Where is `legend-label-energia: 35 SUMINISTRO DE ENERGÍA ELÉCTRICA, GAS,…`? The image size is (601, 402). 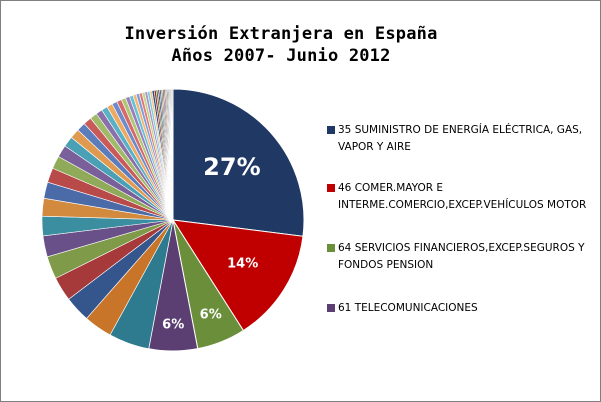
legend-label-energia: 35 SUMINISTRO DE ENERGÍA ELÉCTRICA, GAS,… is located at coordinates (460, 138).